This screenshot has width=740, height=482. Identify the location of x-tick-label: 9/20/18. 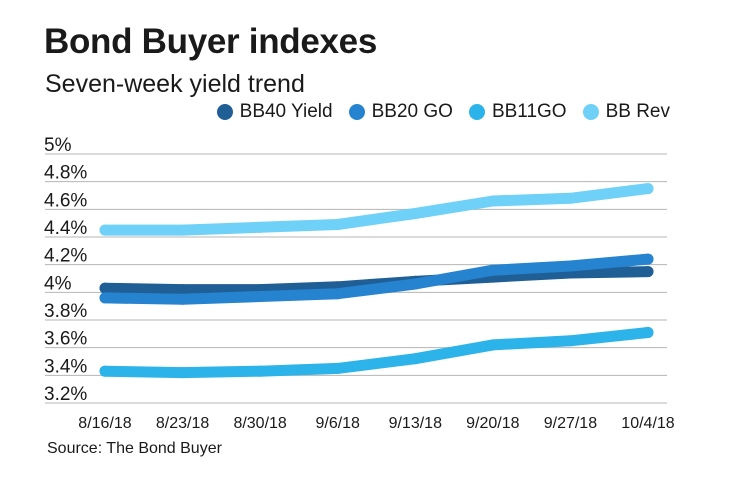
(492, 423).